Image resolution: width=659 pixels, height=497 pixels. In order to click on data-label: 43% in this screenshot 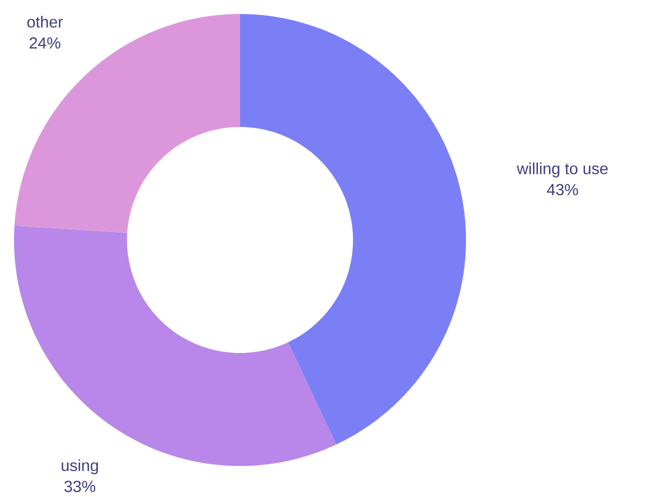, I will do `click(562, 190)`.